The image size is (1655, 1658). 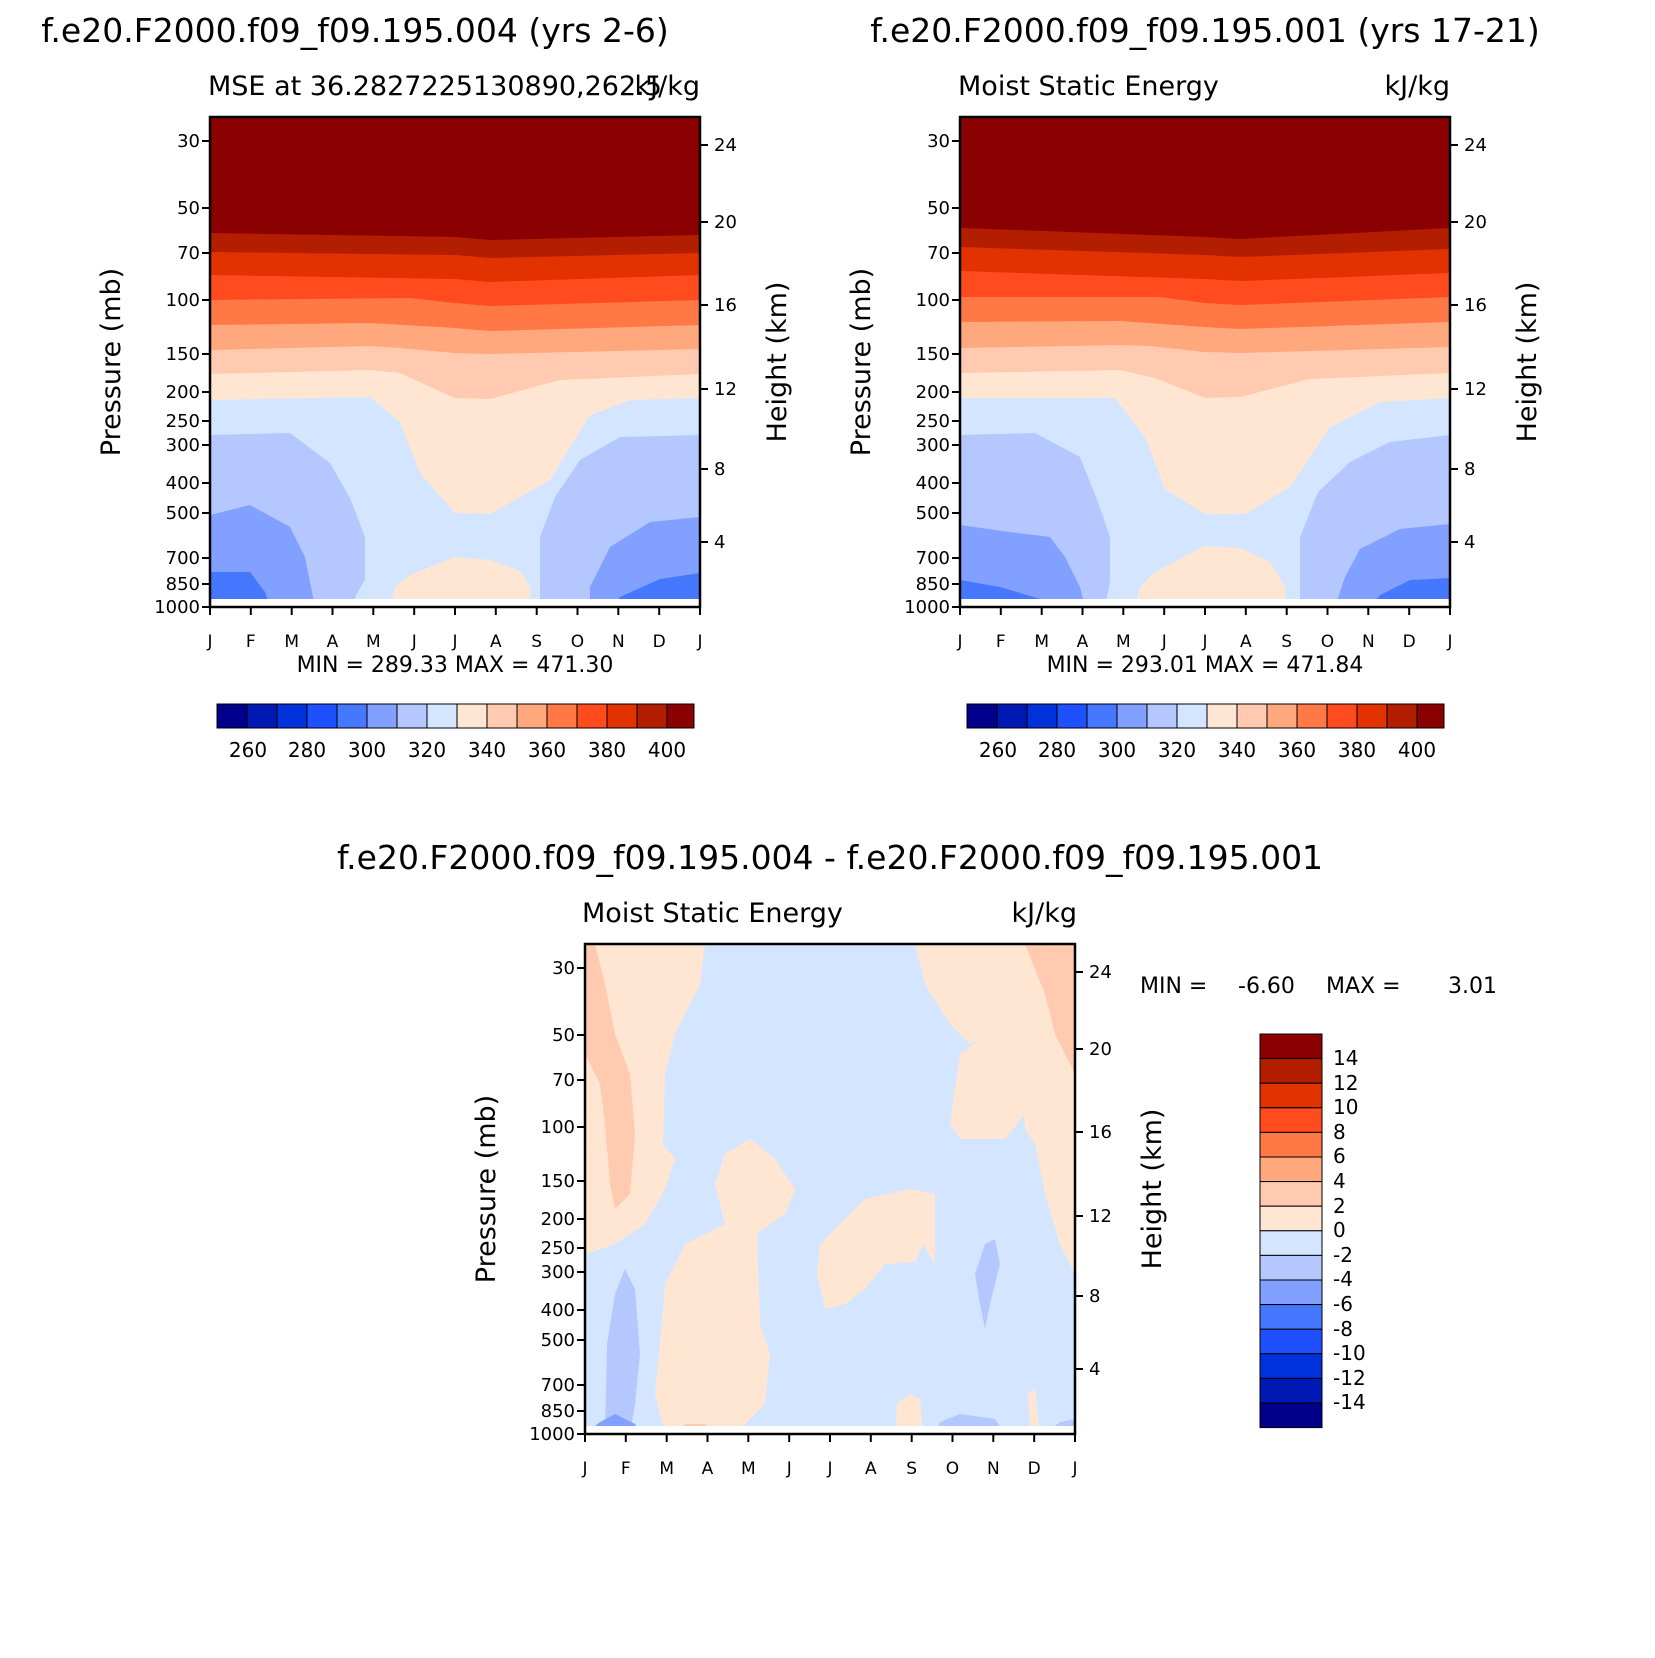 What do you see at coordinates (1475, 222) in the screenshot?
I see `panel-2-y2tick: 20` at bounding box center [1475, 222].